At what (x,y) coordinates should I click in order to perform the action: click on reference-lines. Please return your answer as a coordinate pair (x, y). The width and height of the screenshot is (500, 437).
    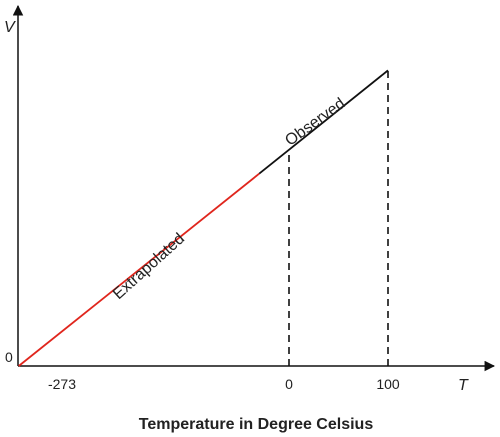
    Looking at the image, I should click on (338, 218).